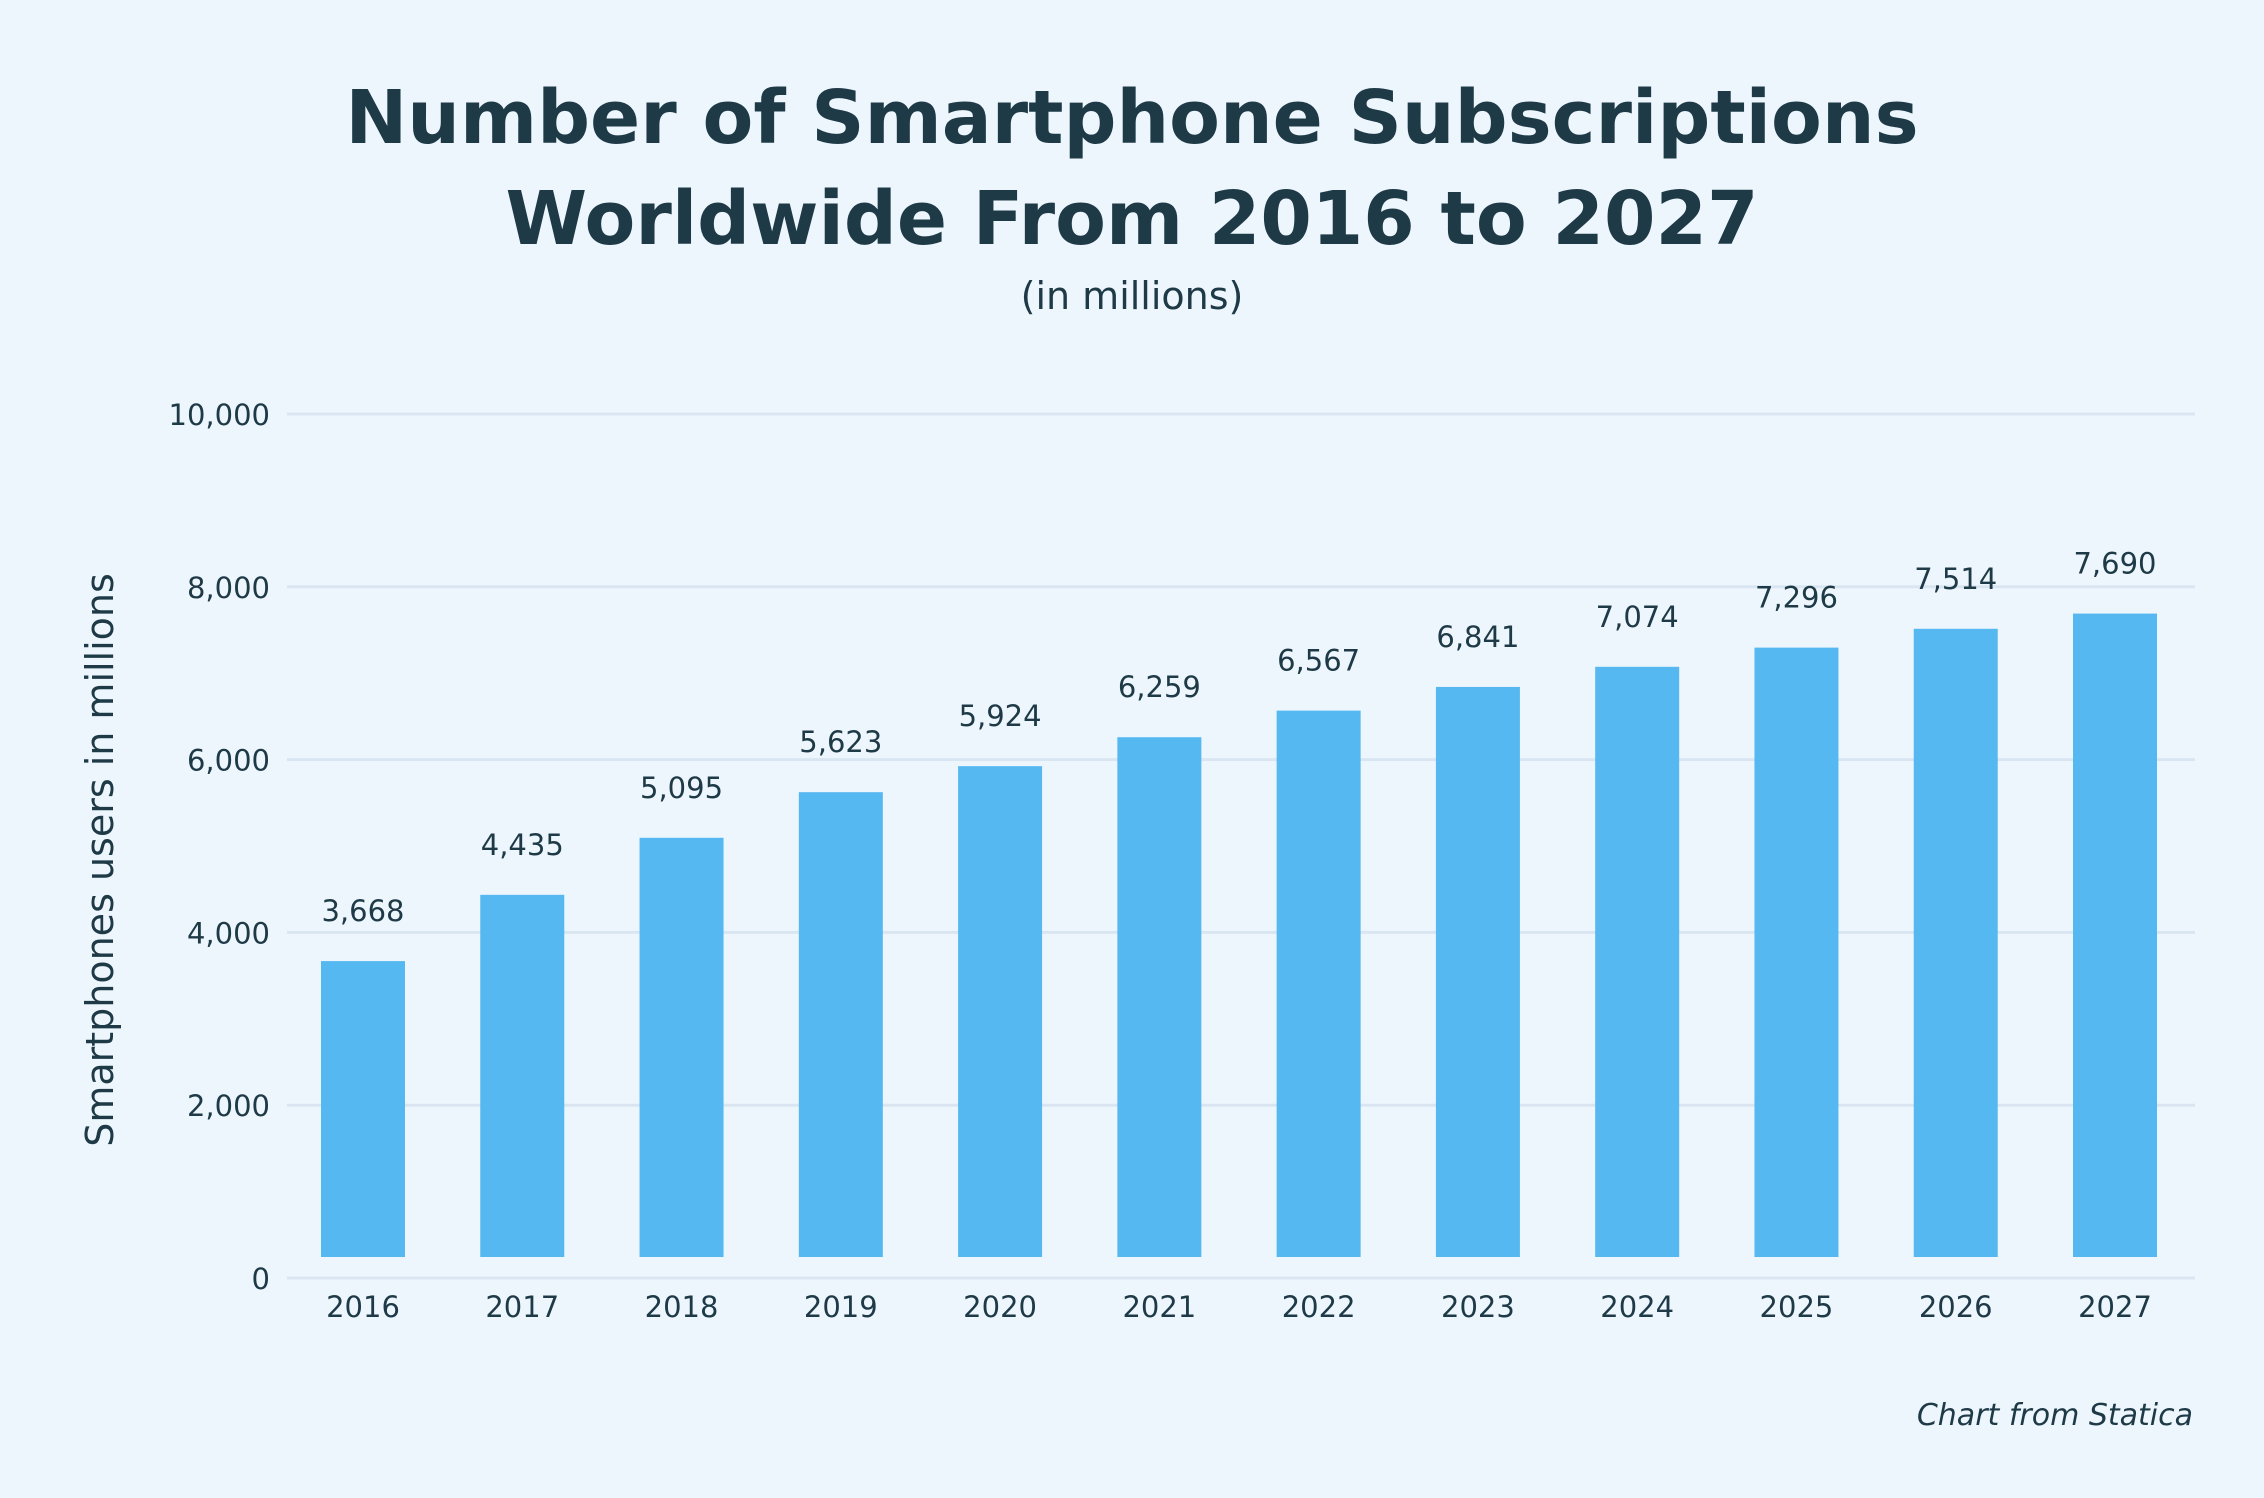 This screenshot has width=2264, height=1498. I want to click on x-tick-label-2020: 2020, so click(1000, 1307).